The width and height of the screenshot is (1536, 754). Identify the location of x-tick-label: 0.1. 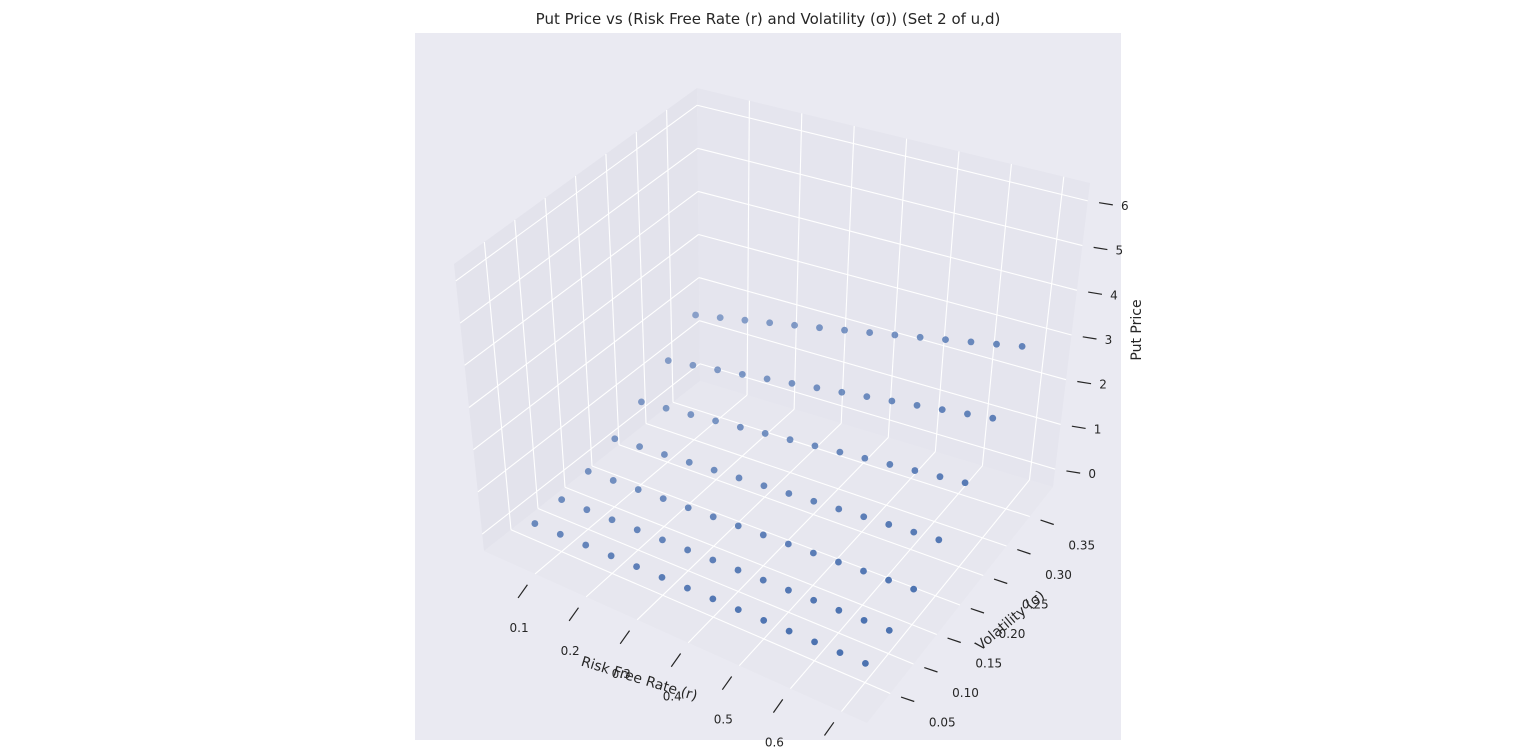
(519, 628).